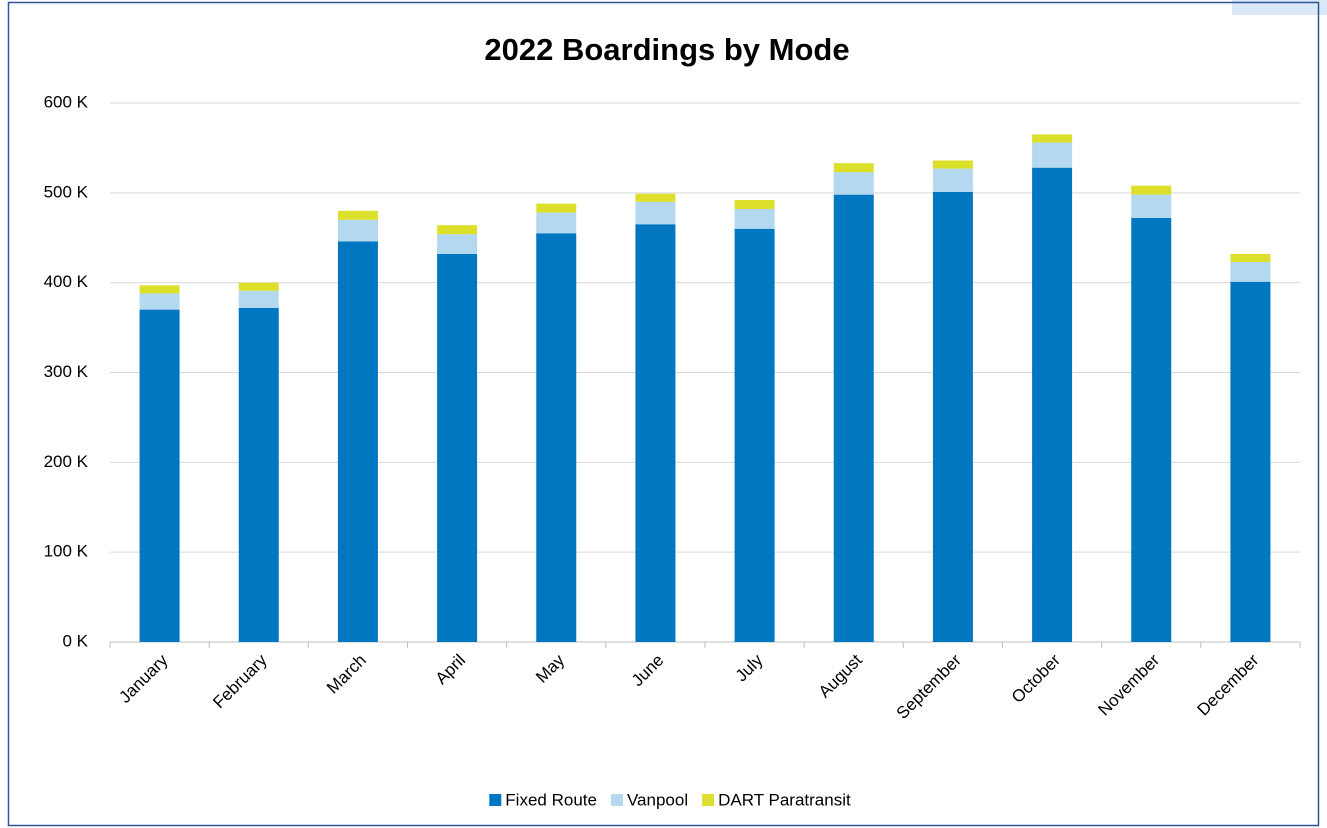  Describe the element at coordinates (66, 551) in the screenshot. I see `y-tick-label: 100 K` at that location.